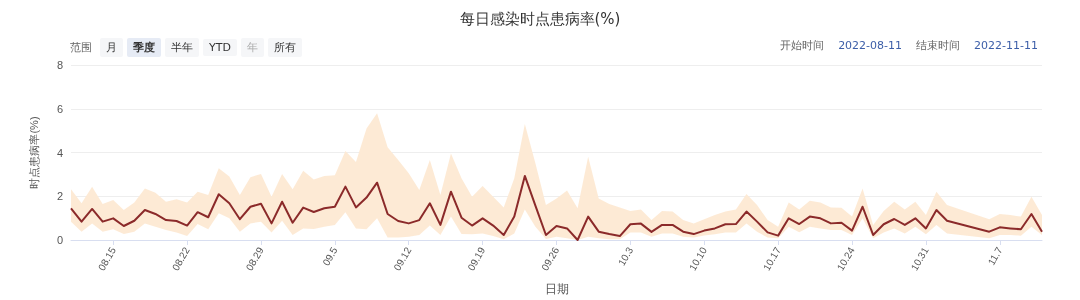 The height and width of the screenshot is (300, 1080). Describe the element at coordinates (81, 47) in the screenshot. I see `text: 范围` at that location.